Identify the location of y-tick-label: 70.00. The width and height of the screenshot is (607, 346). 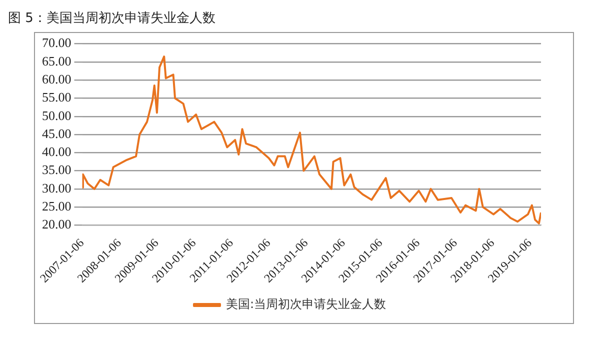
(57, 42).